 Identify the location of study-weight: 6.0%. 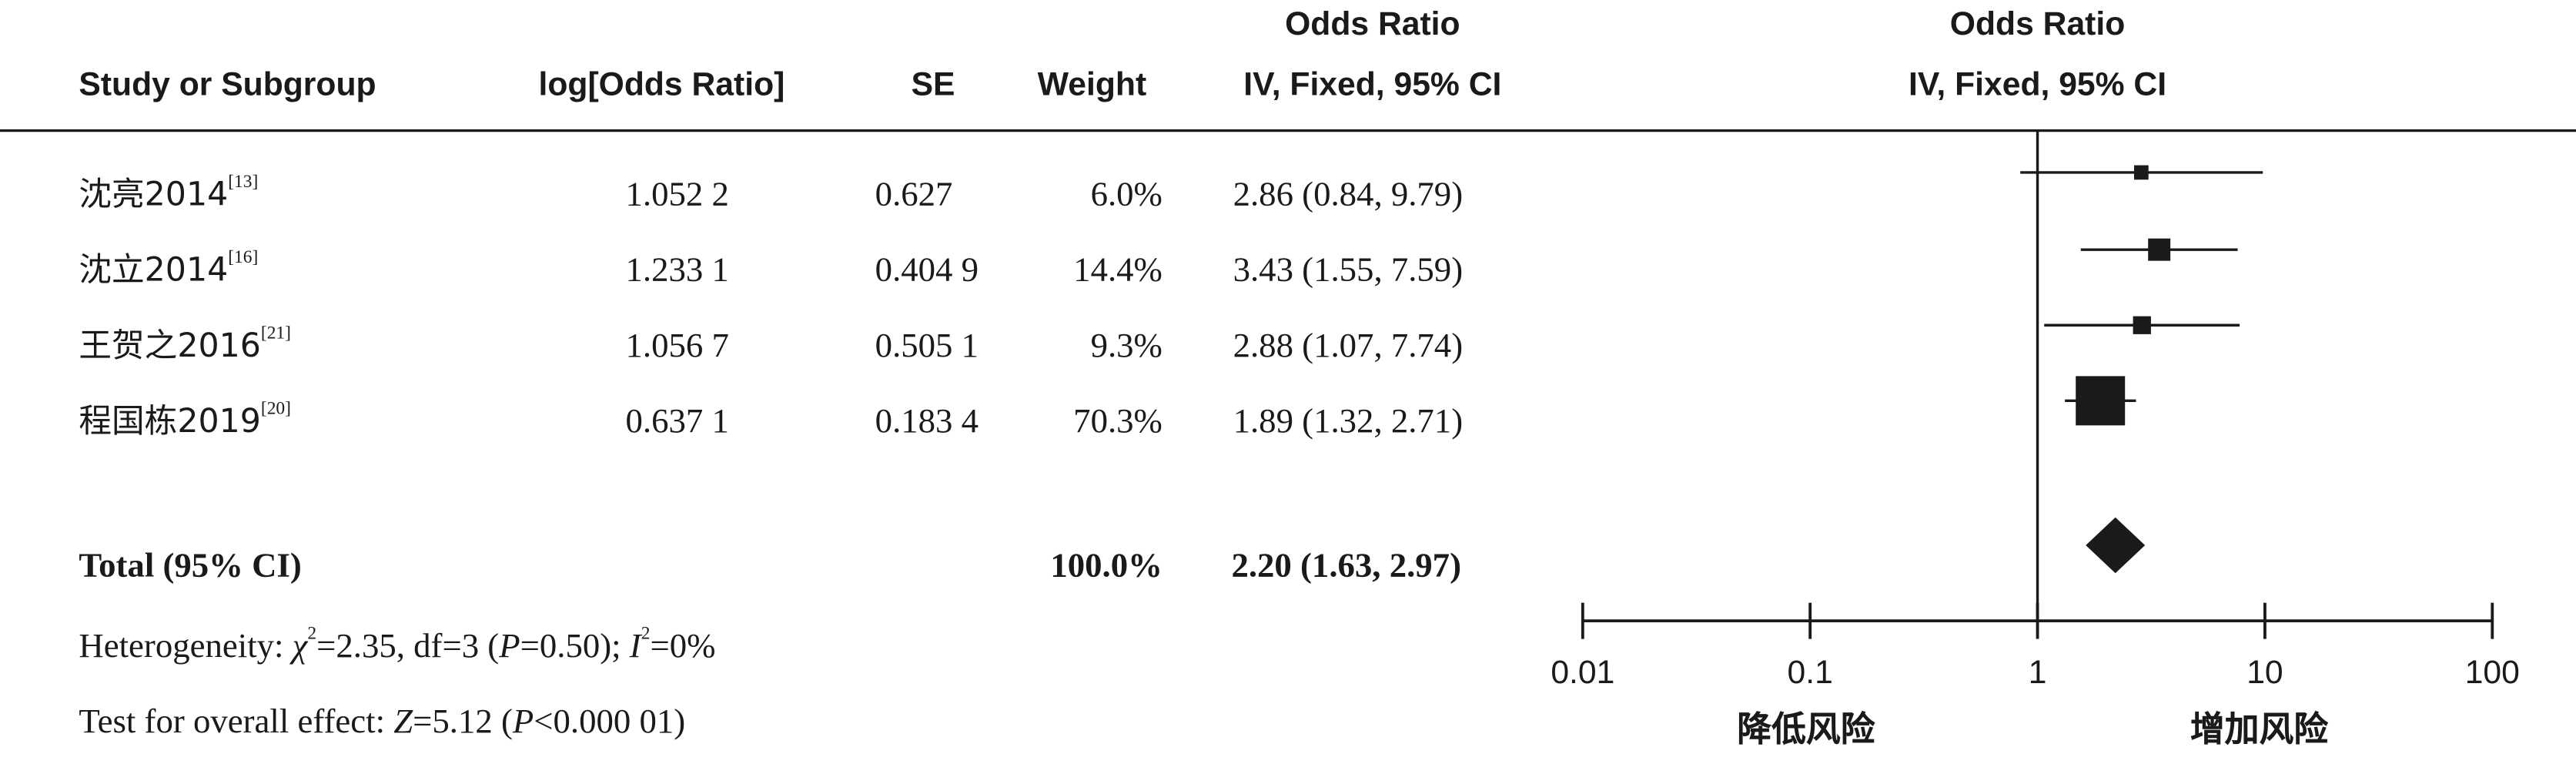
(1126, 194).